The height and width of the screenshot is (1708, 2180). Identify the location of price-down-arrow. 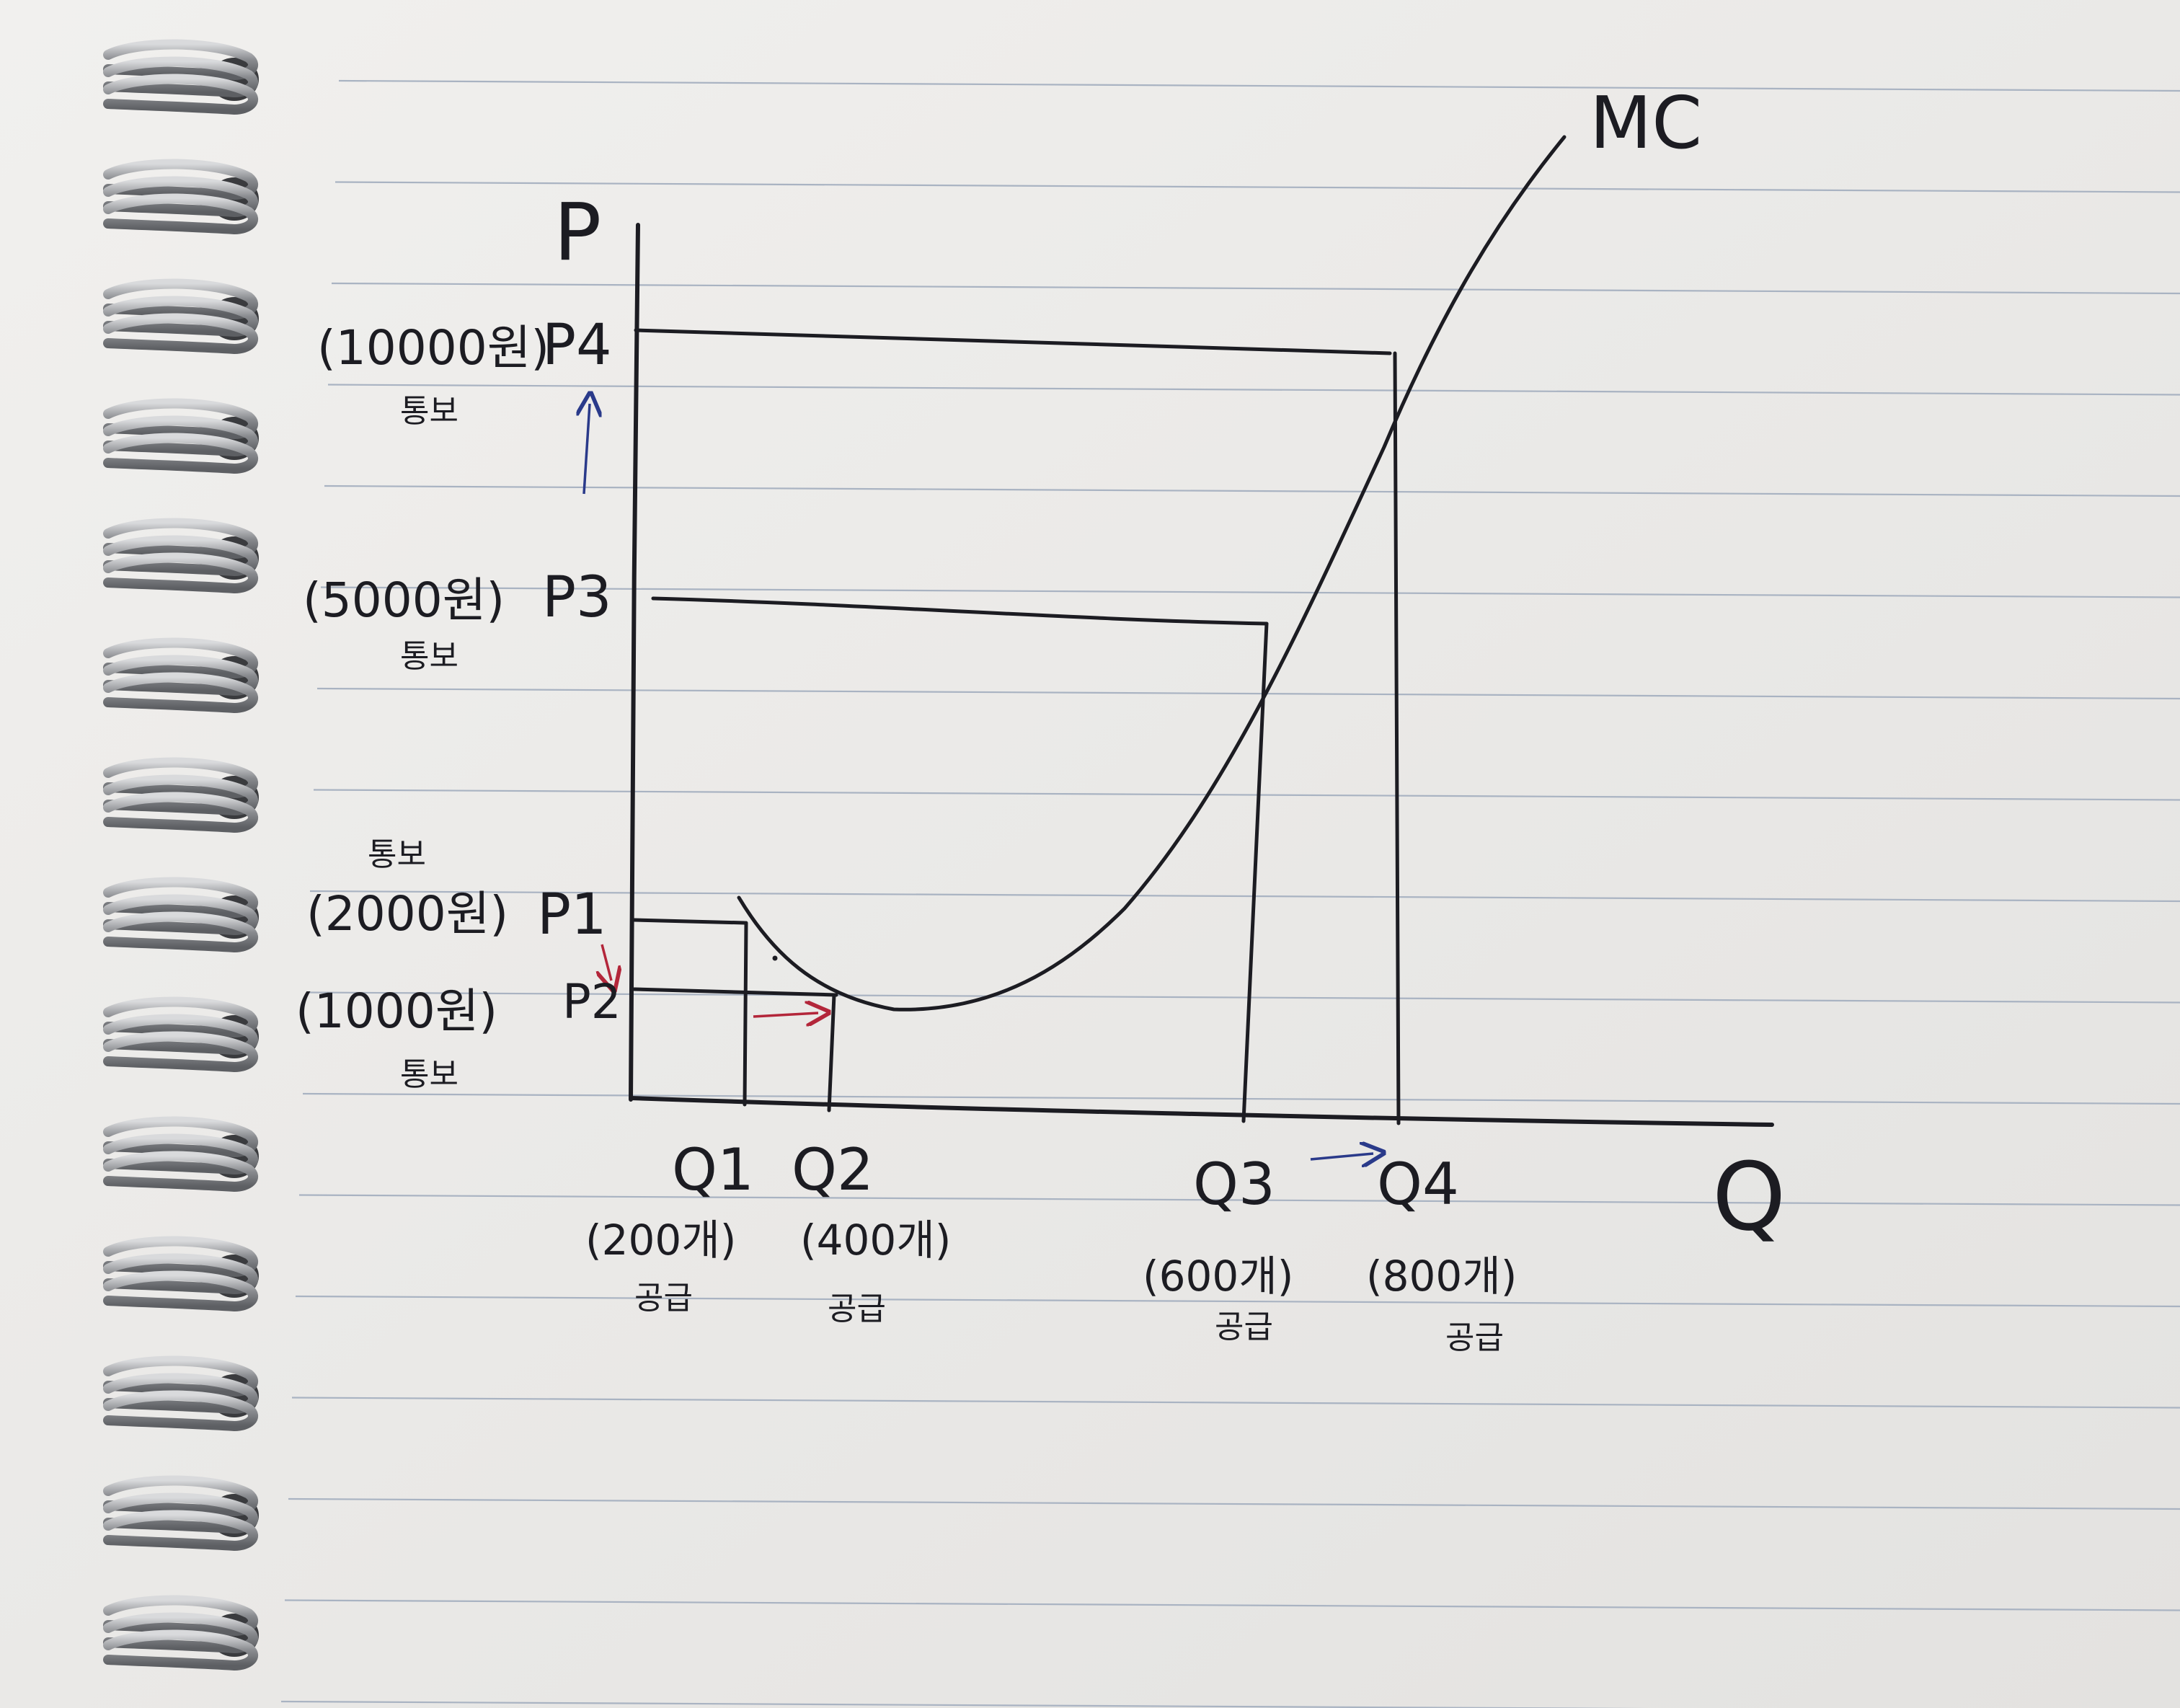
(606, 962).